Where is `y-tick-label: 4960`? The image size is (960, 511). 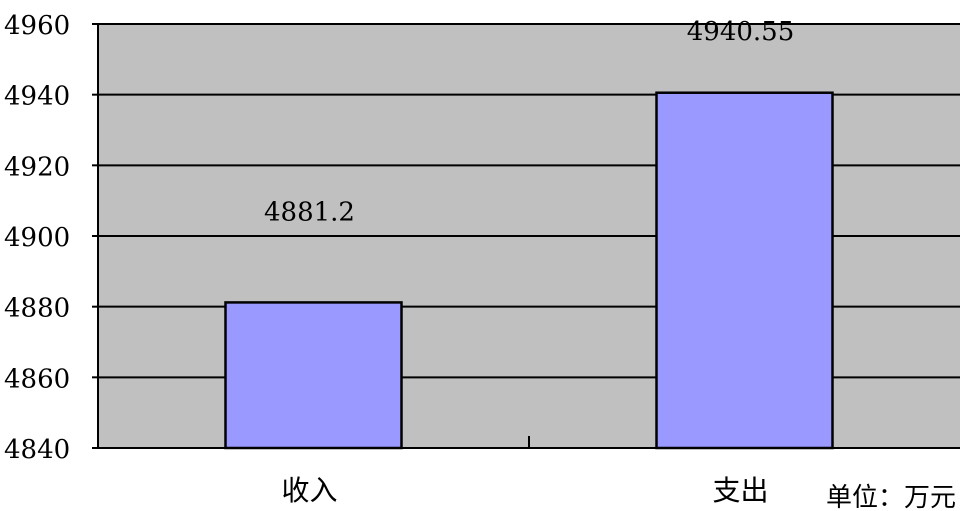
y-tick-label: 4960 is located at coordinates (37, 26).